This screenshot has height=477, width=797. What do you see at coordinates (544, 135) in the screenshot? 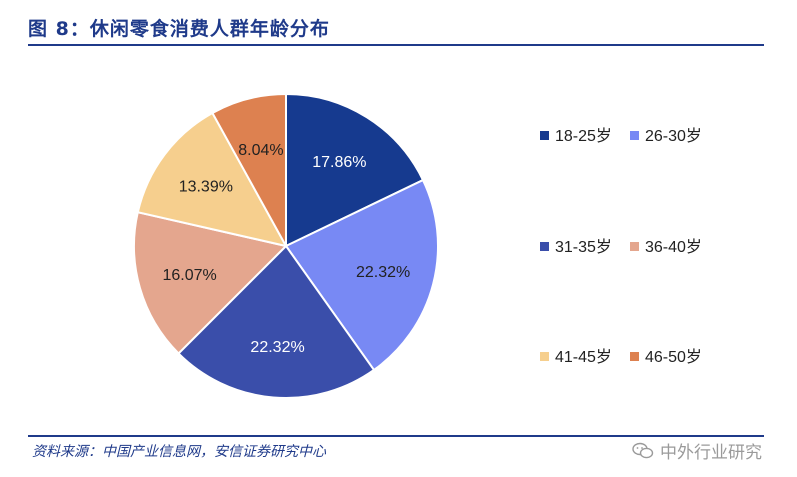
I see `legend-swatch-18-25岁` at bounding box center [544, 135].